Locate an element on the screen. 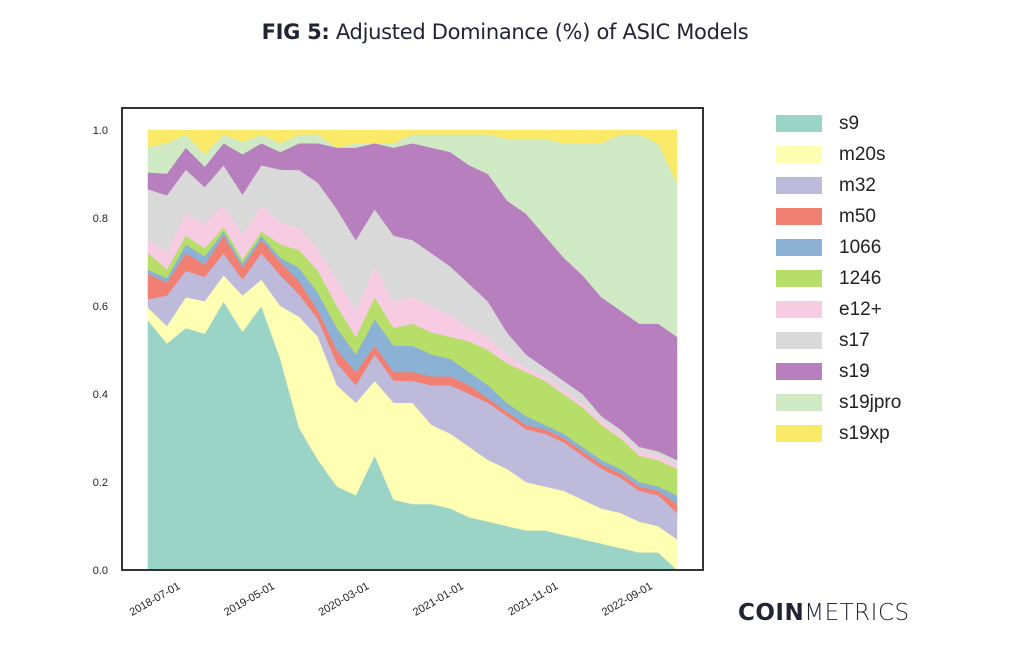 This screenshot has height=648, width=1010. legend-label: s19 is located at coordinates (854, 371).